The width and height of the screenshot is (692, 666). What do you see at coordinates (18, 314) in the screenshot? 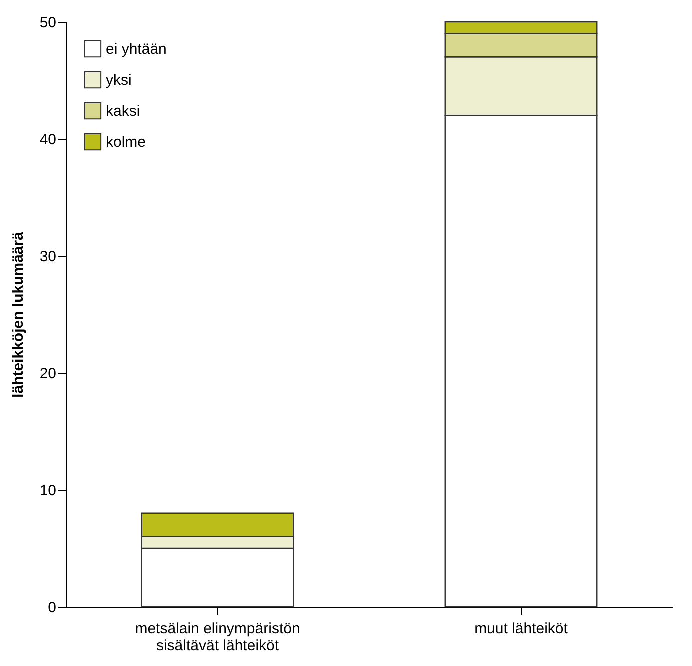
I see `y-axis-title: lähteikköjen lukumäärä` at bounding box center [18, 314].